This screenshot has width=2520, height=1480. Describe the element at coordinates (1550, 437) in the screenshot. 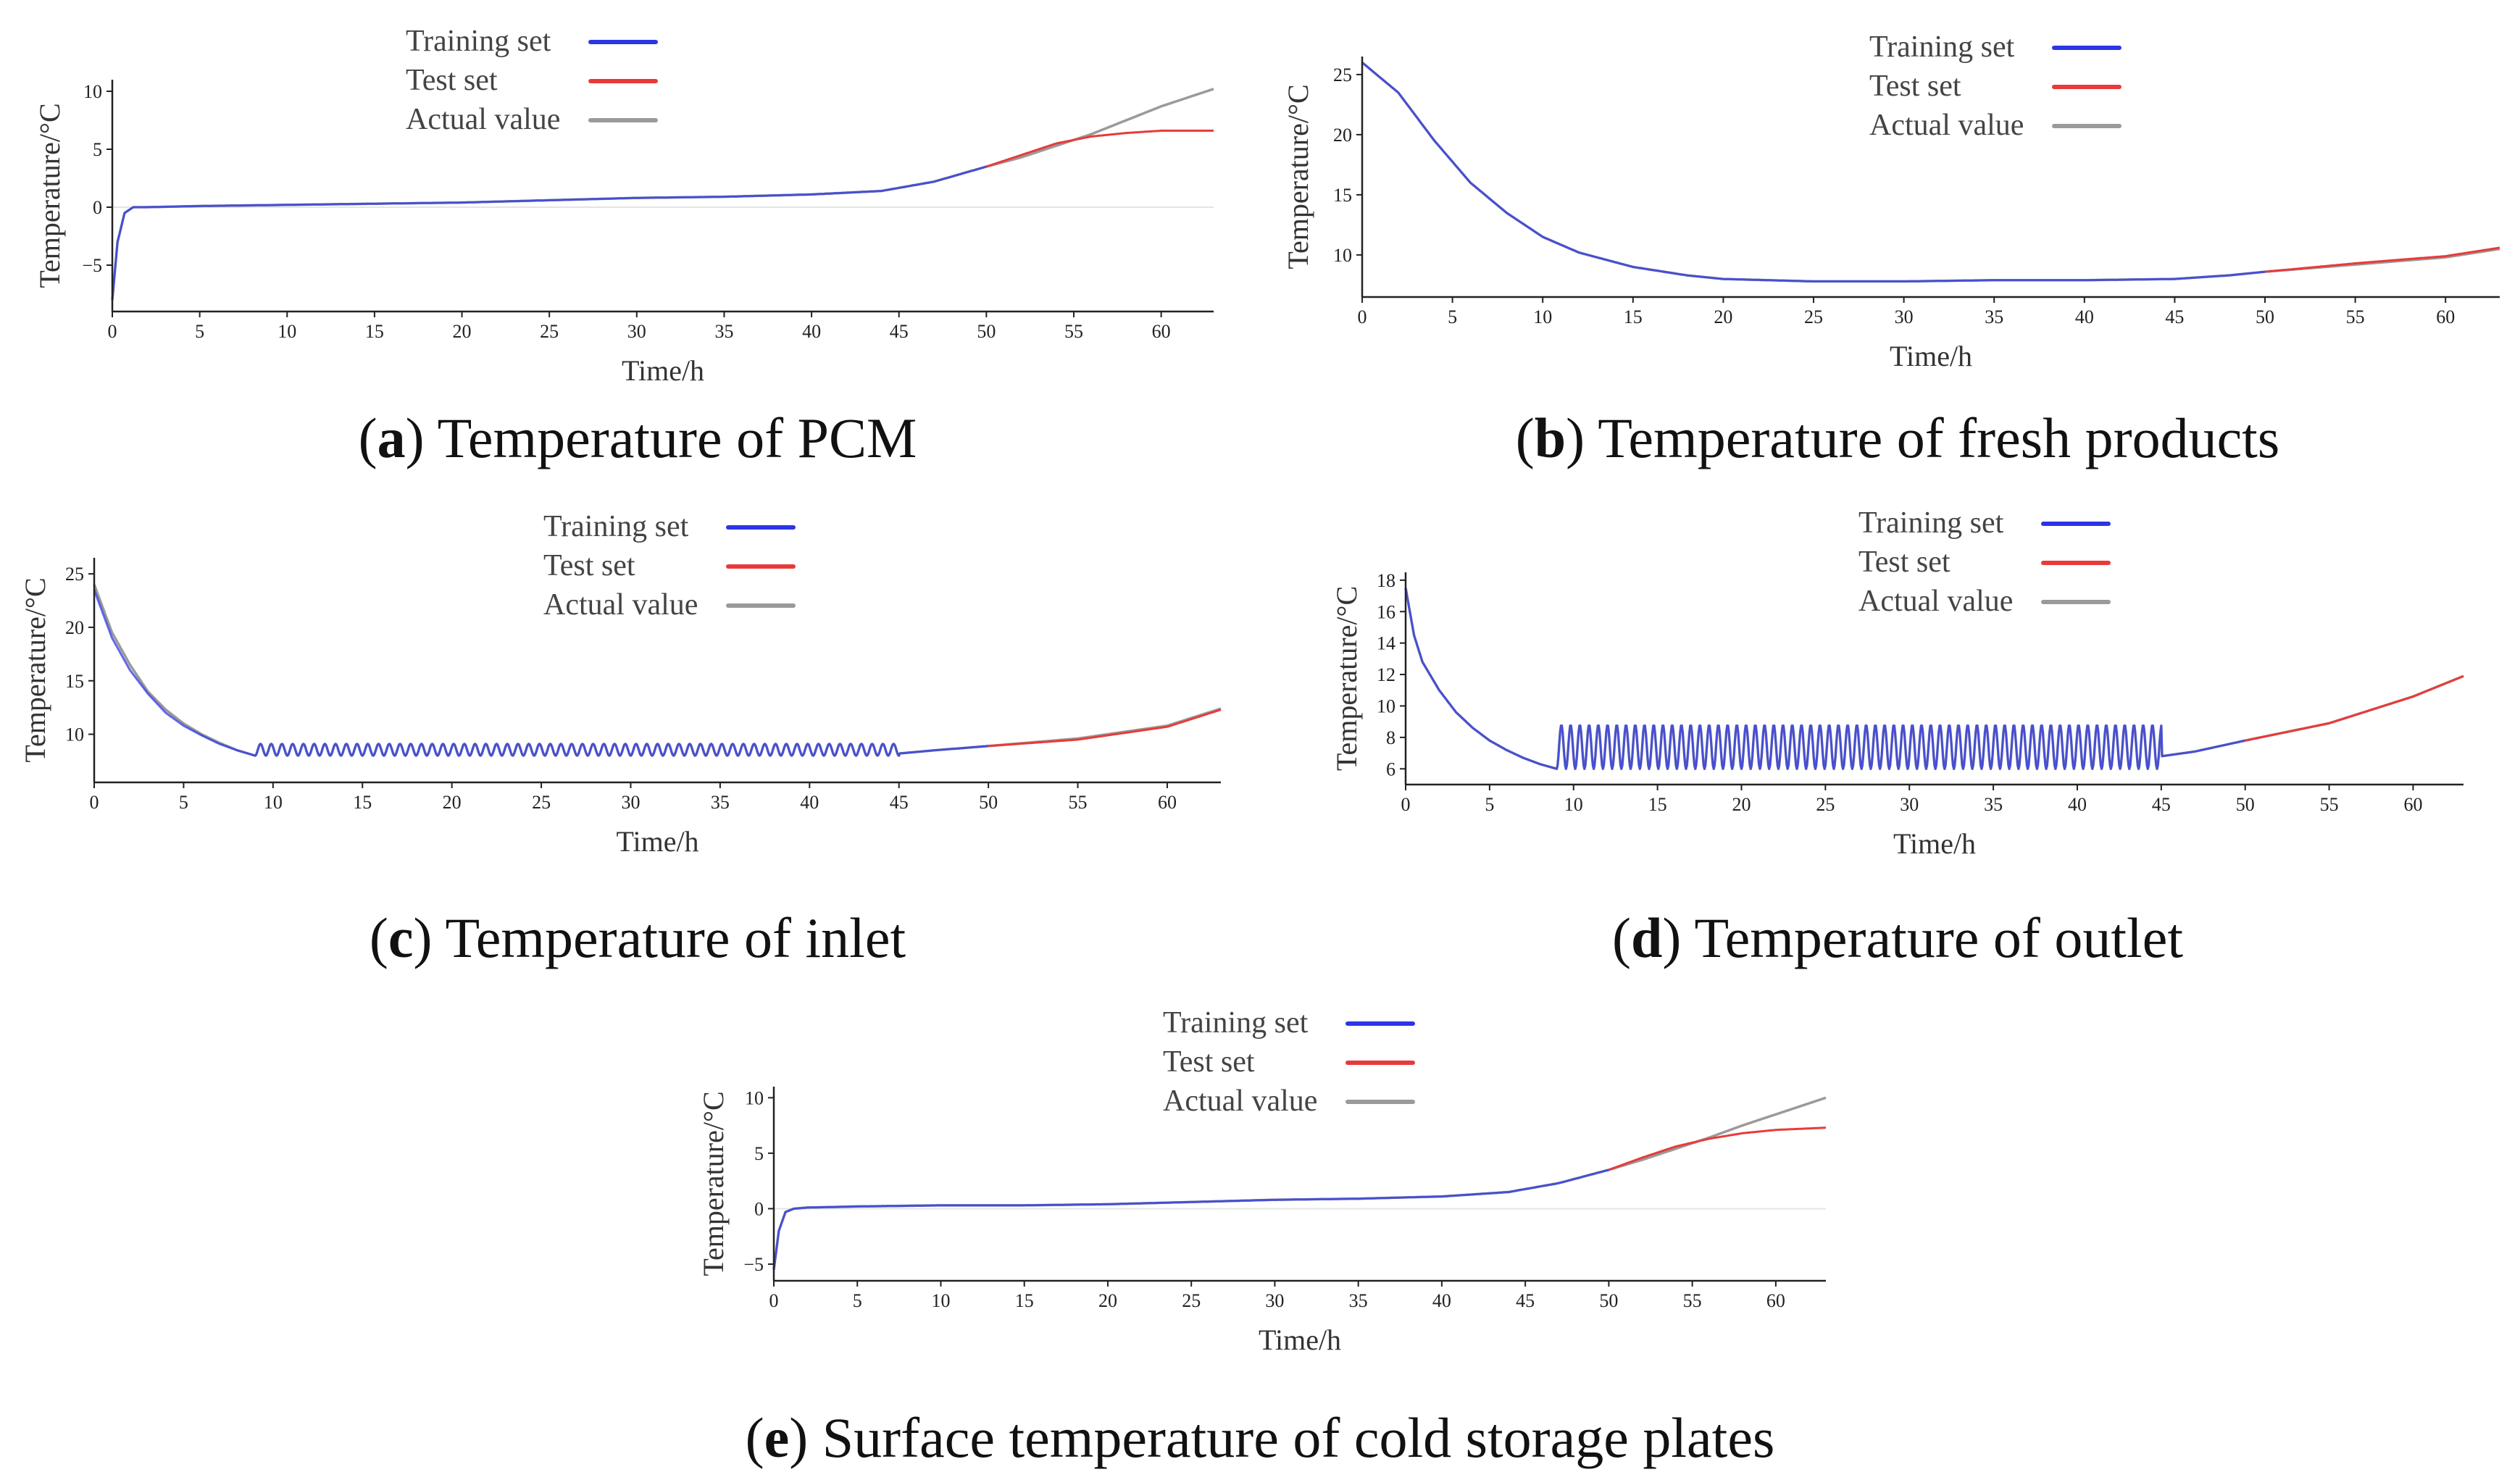

I see `caption-b-letter: b` at that location.